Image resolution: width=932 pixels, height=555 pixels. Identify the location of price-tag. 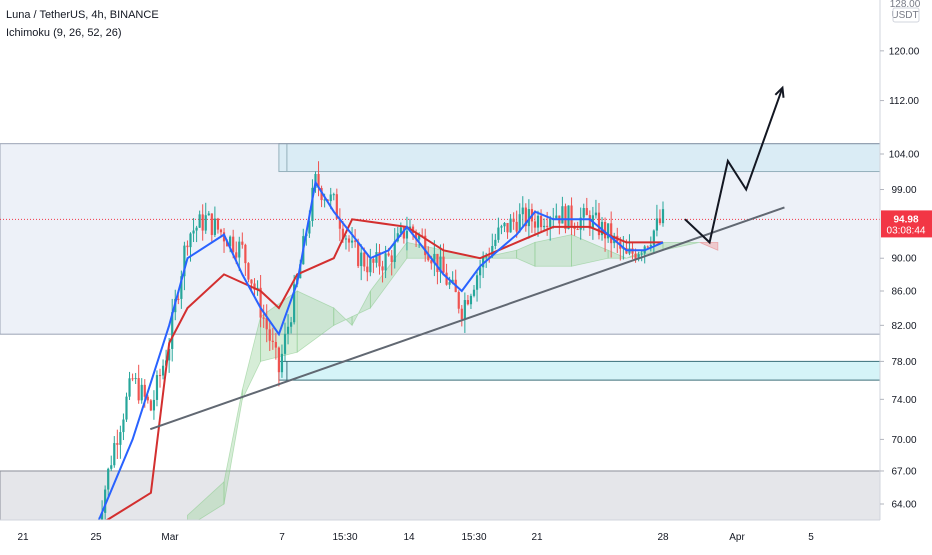
(906, 224).